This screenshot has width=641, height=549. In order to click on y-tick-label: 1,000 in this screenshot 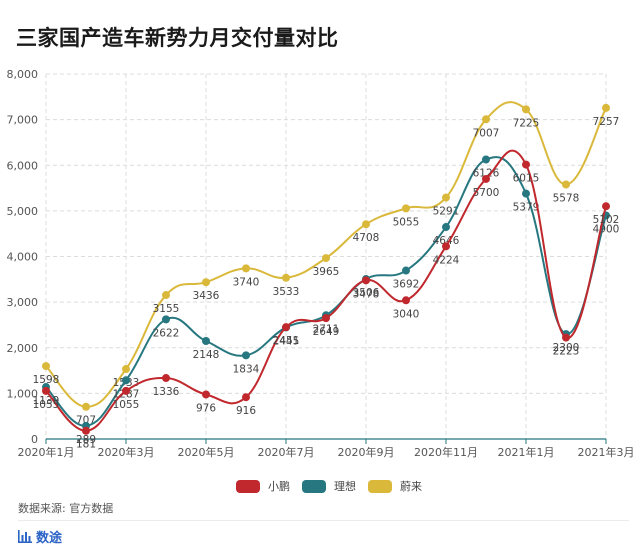, I will do `click(23, 393)`.